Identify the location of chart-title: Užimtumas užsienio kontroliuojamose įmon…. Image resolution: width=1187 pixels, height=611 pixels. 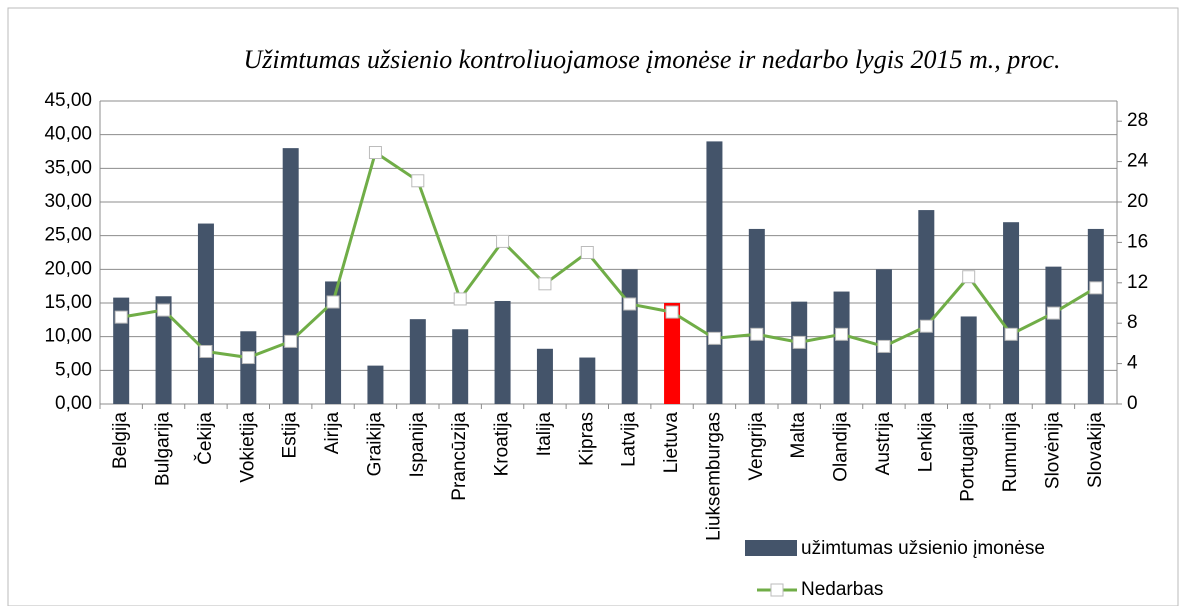
(651, 59).